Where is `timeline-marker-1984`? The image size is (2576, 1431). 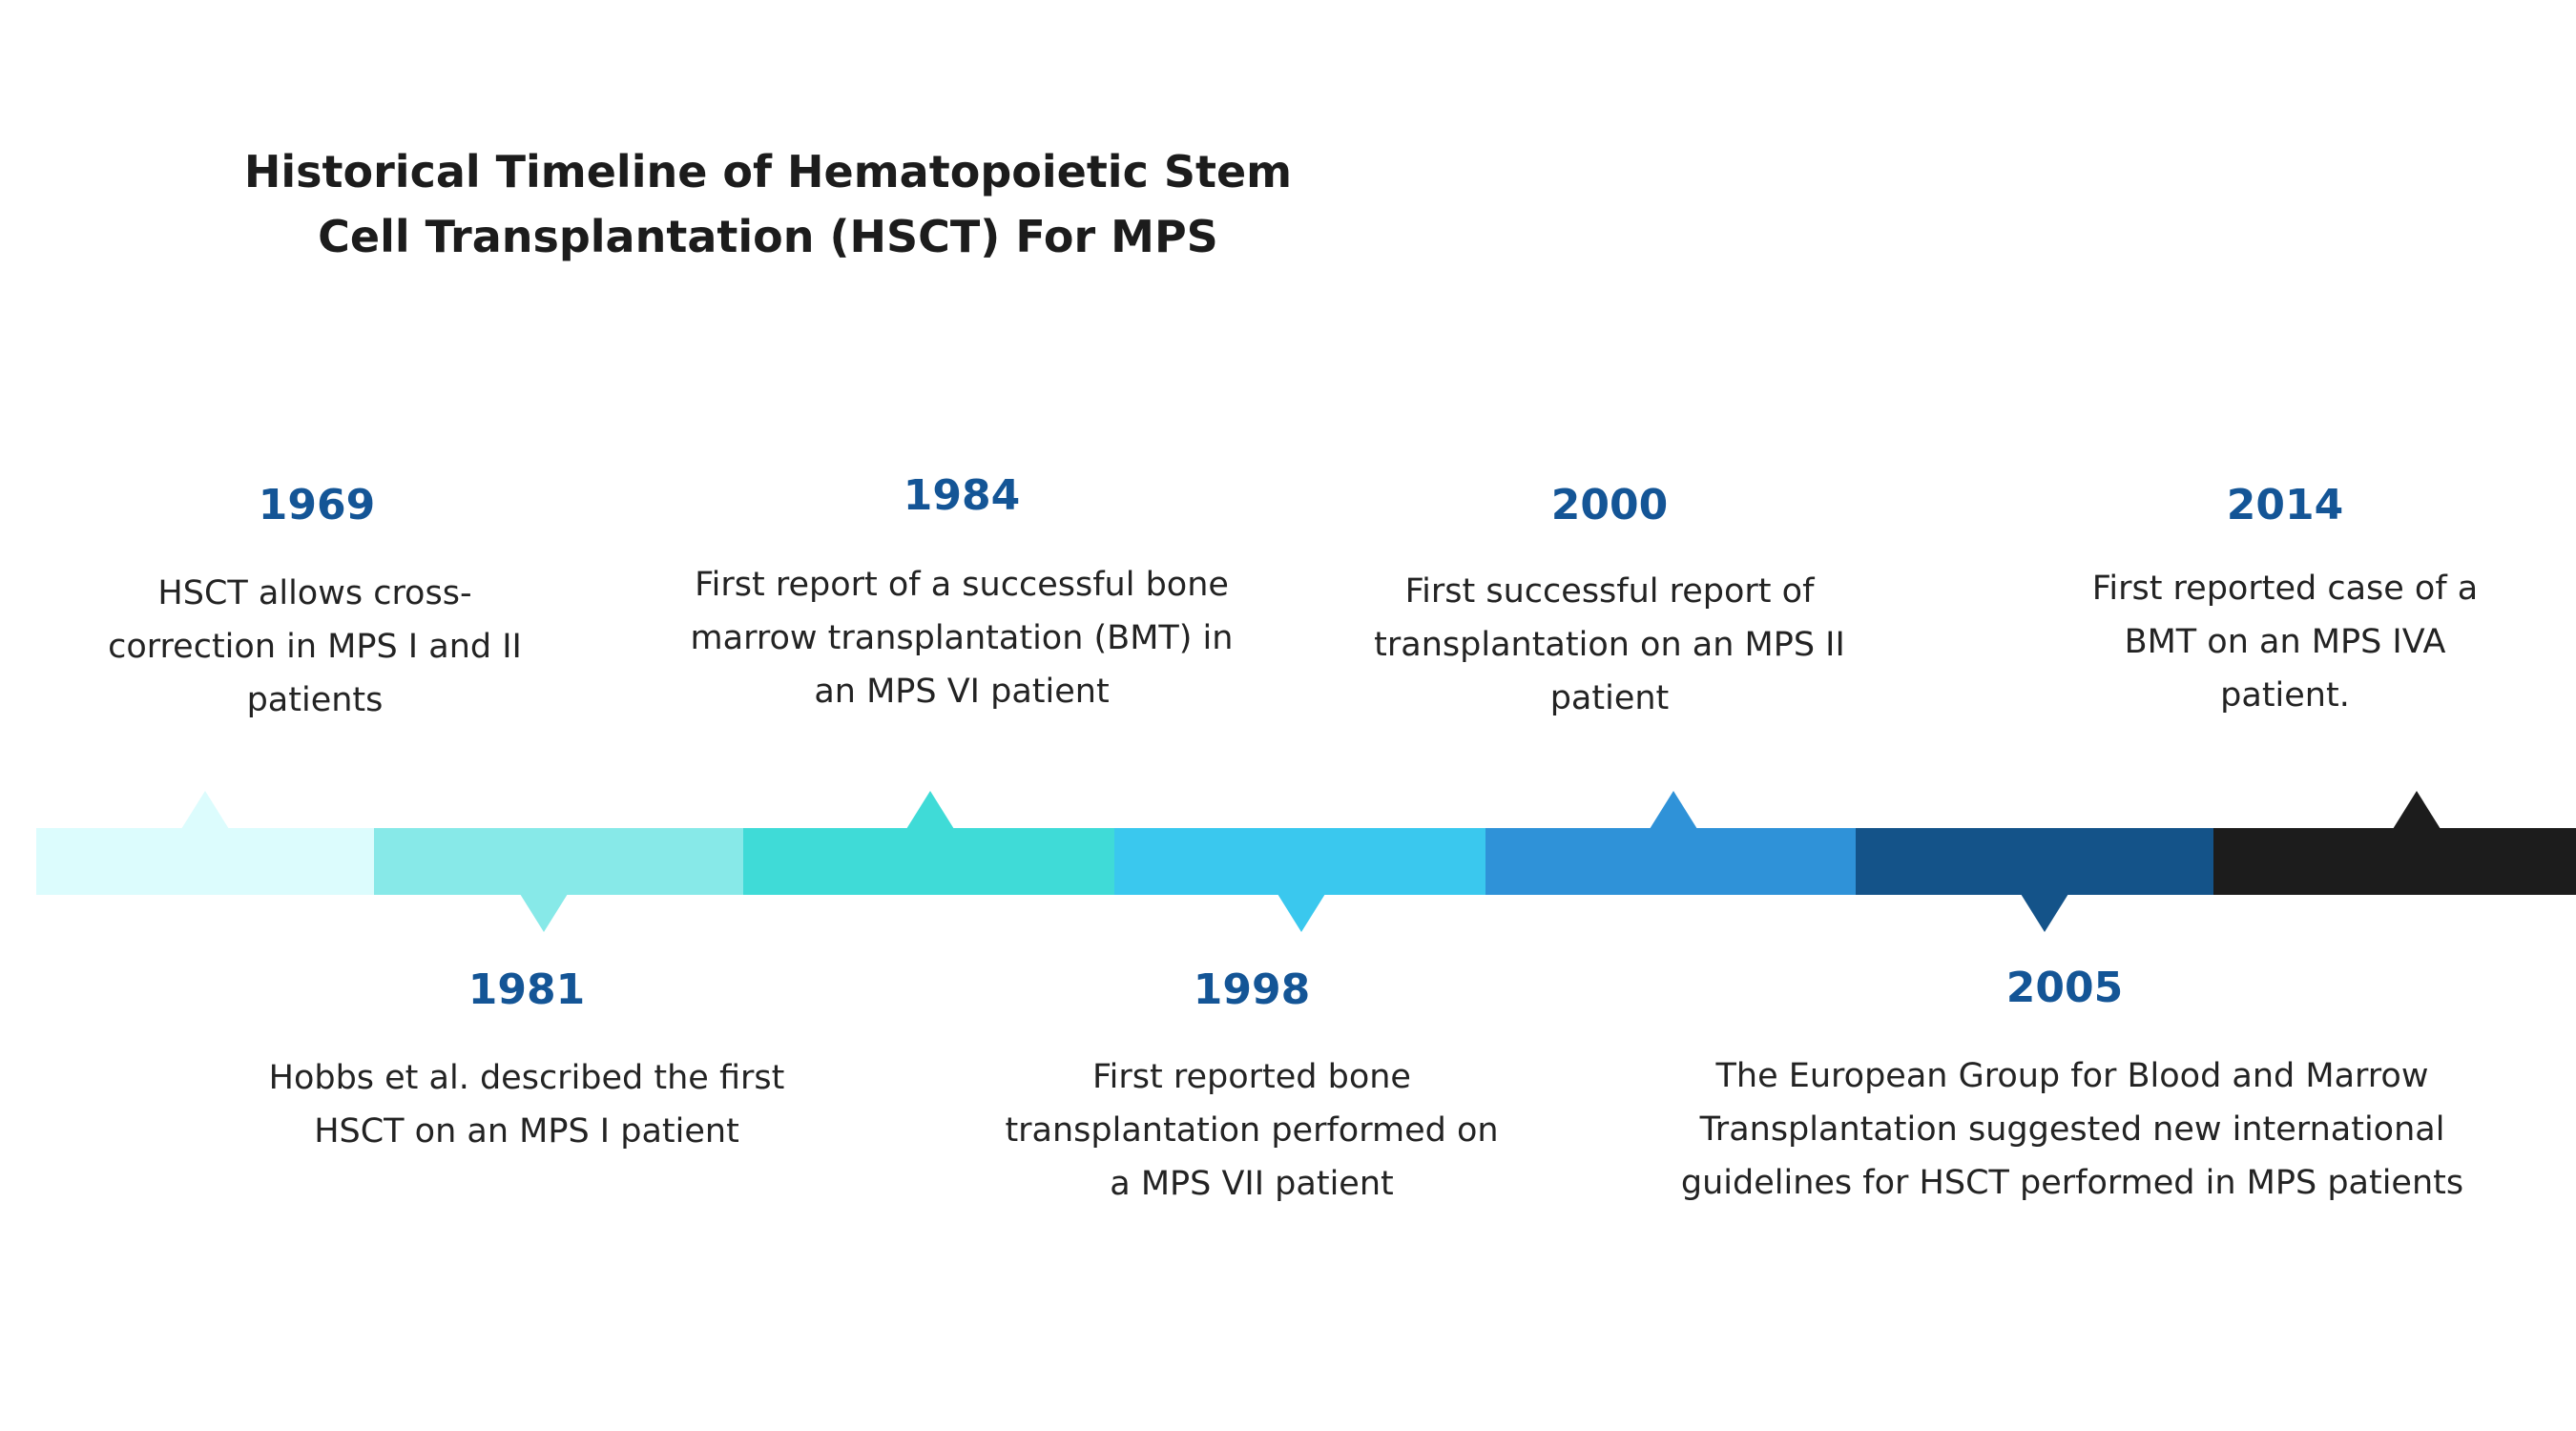
timeline-marker-1984 is located at coordinates (930, 810).